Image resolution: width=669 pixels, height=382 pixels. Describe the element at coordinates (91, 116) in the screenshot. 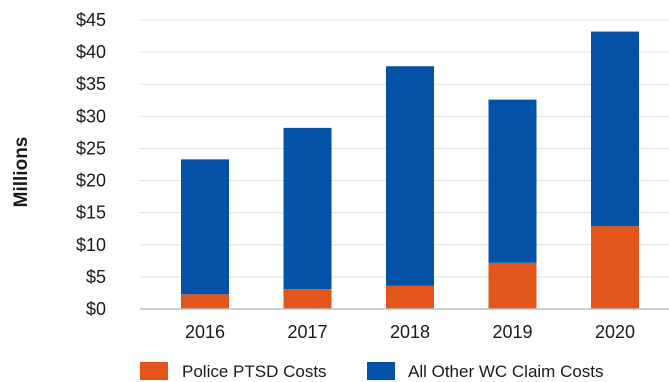

I see `y-tick-label: $30` at that location.